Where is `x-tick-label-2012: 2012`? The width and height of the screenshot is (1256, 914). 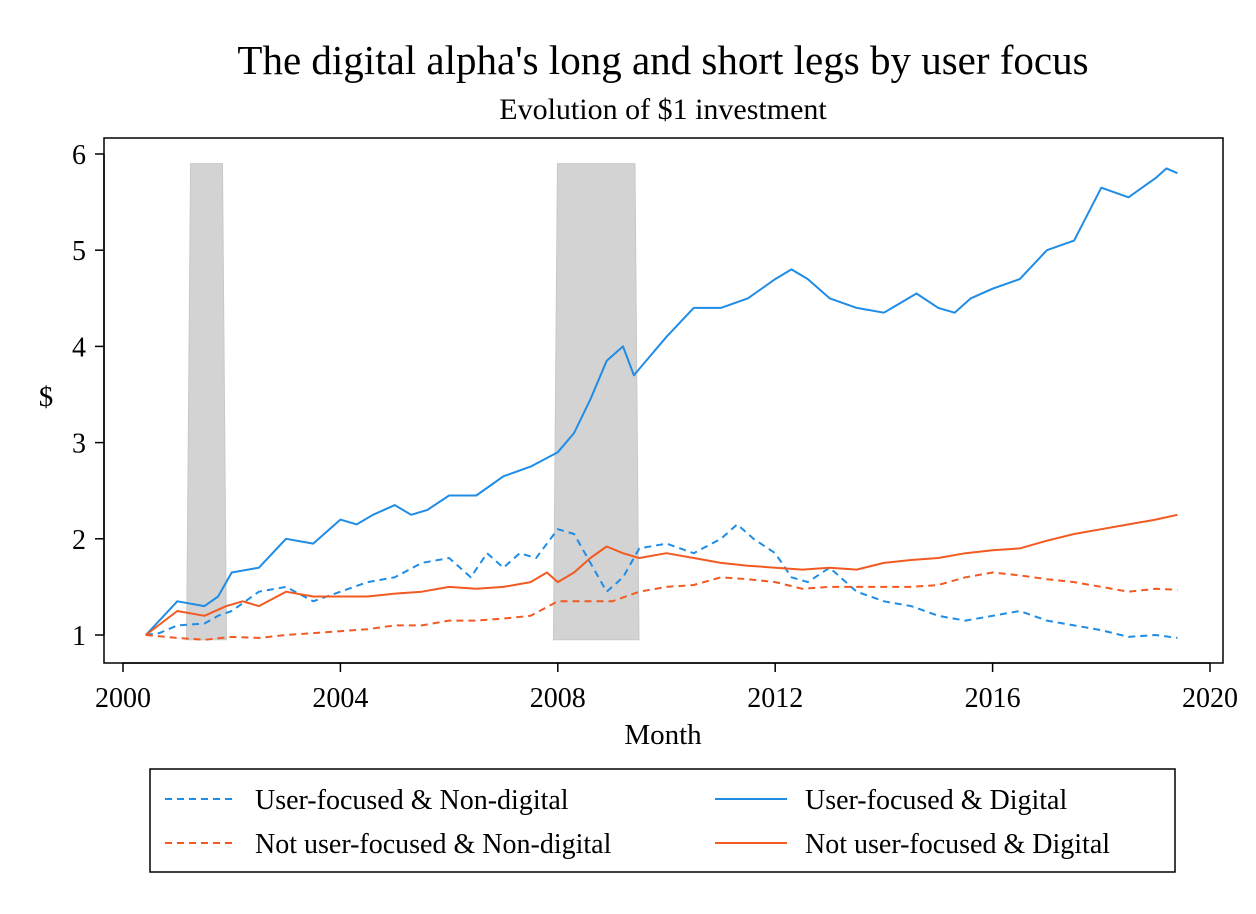 x-tick-label-2012: 2012 is located at coordinates (775, 698).